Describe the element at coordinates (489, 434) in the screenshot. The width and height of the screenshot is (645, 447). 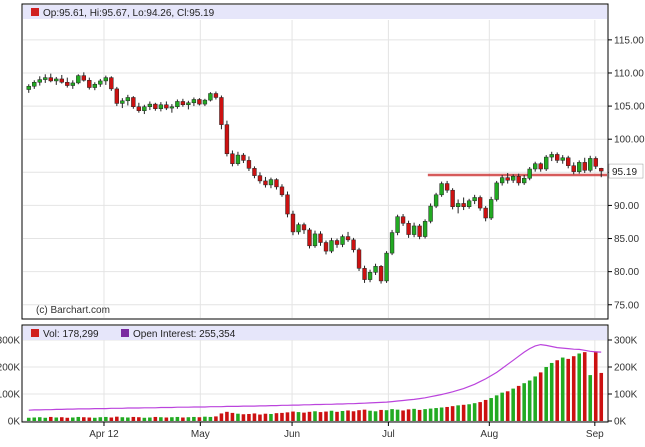
I see `x-tick-label: Aug` at that location.